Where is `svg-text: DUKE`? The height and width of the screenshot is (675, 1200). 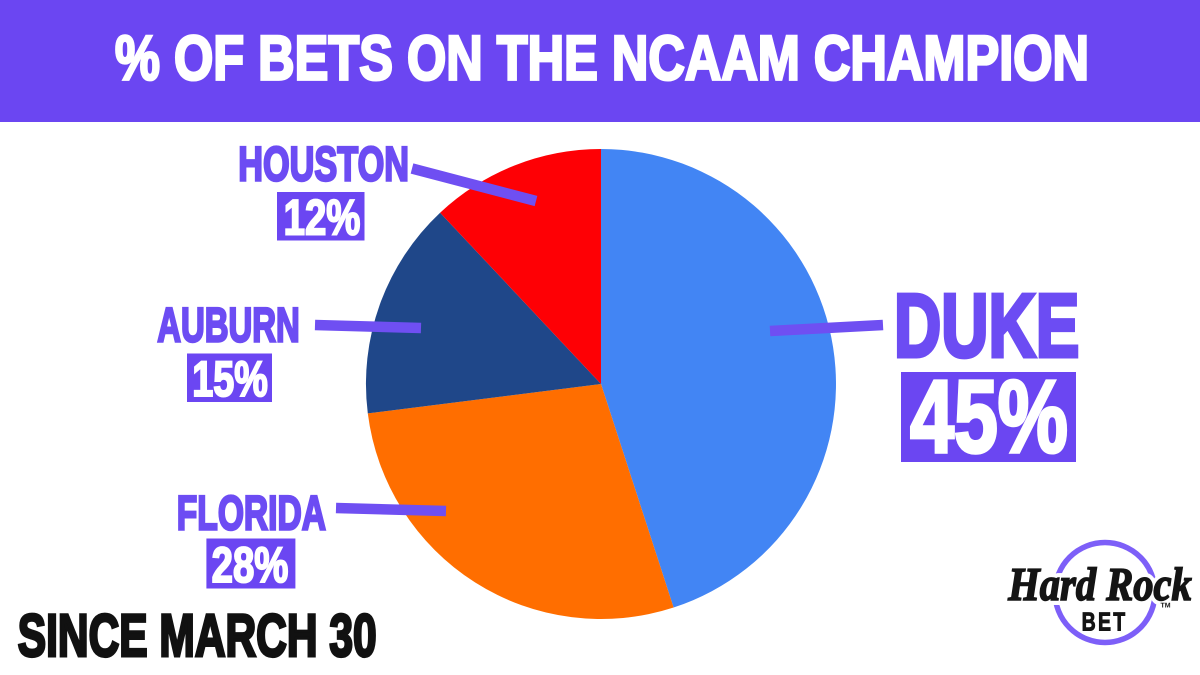 svg-text: DUKE is located at coordinates (986, 327).